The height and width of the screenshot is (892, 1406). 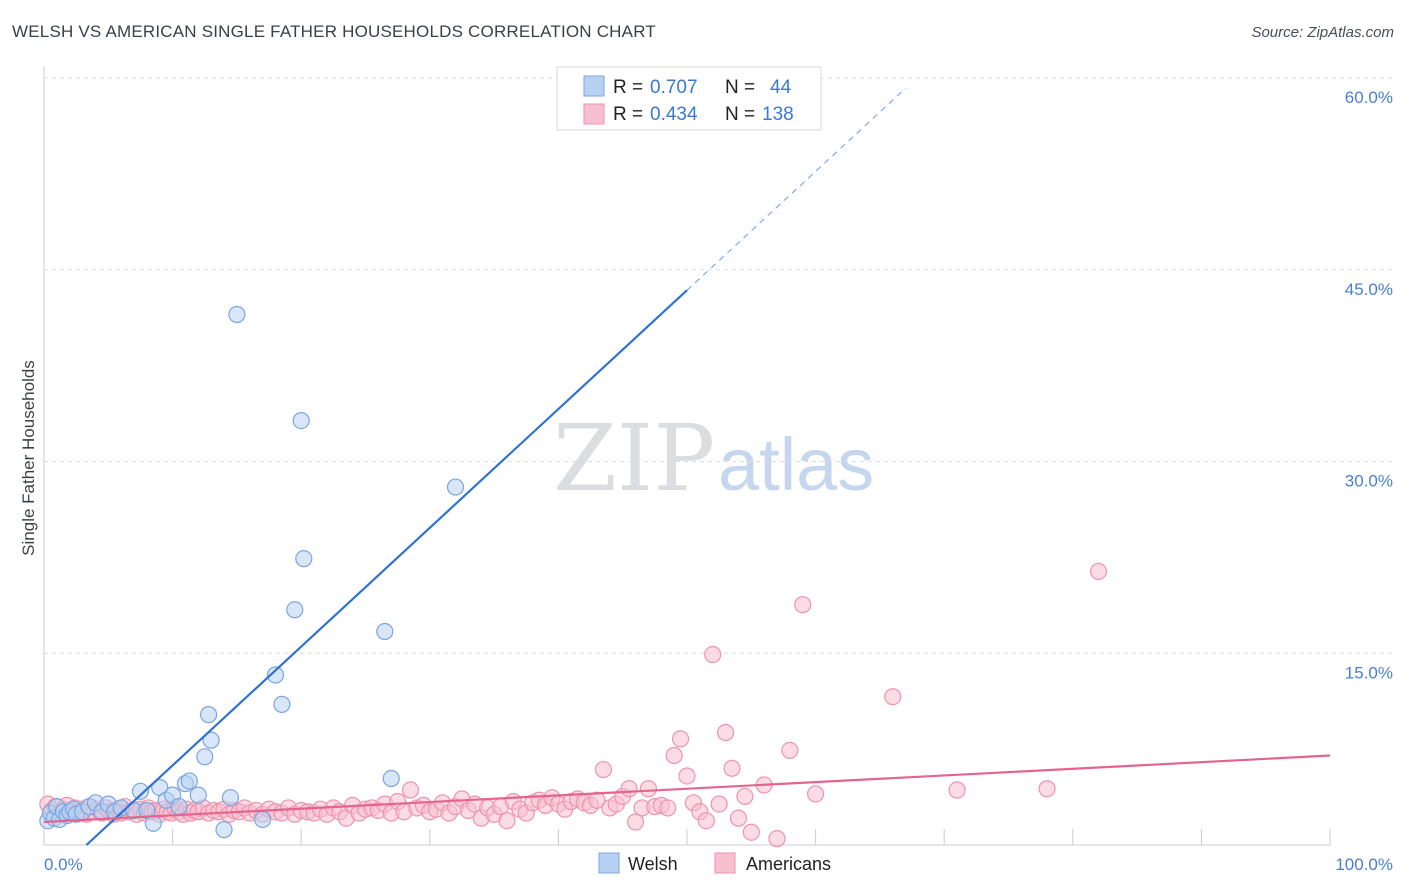 I want to click on y-tick-label-45: 45.0%, so click(x=1369, y=289).